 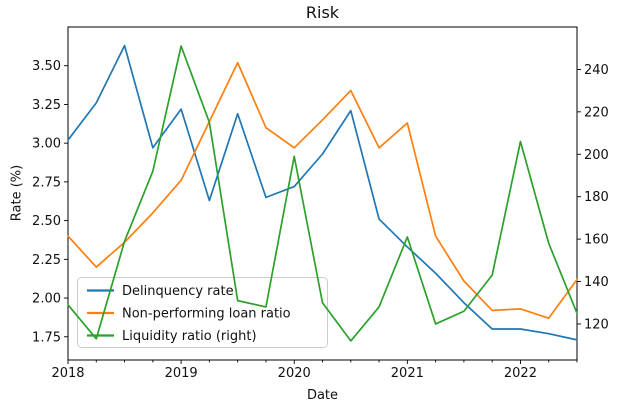 I want to click on left-tick-label: 2.25, so click(x=46, y=260).